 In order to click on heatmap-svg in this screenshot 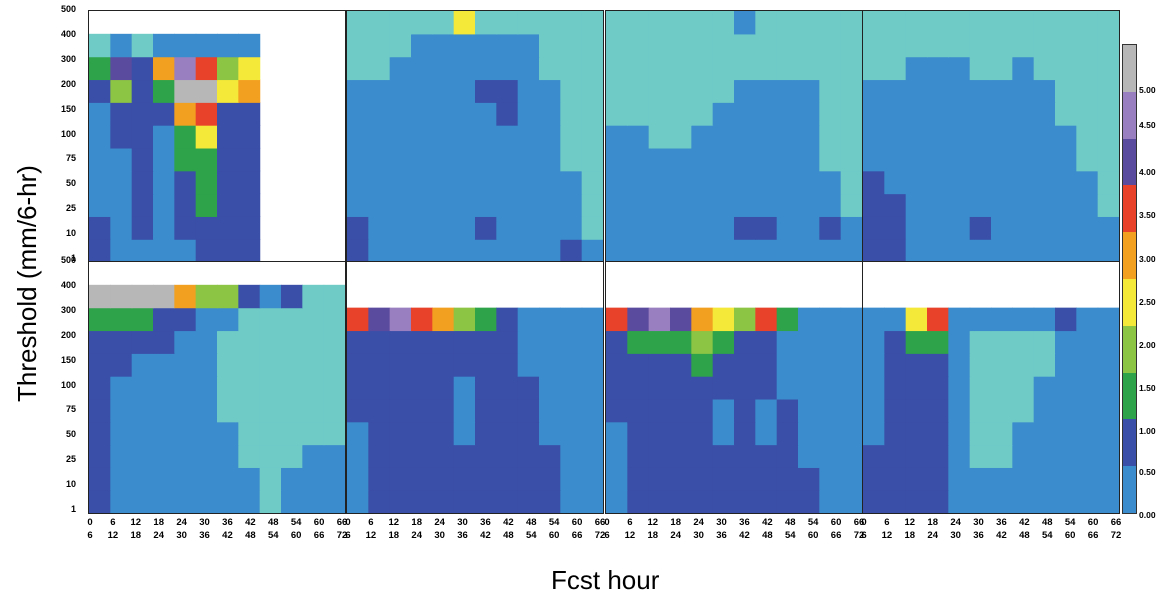, I will do `click(175, 147)`.